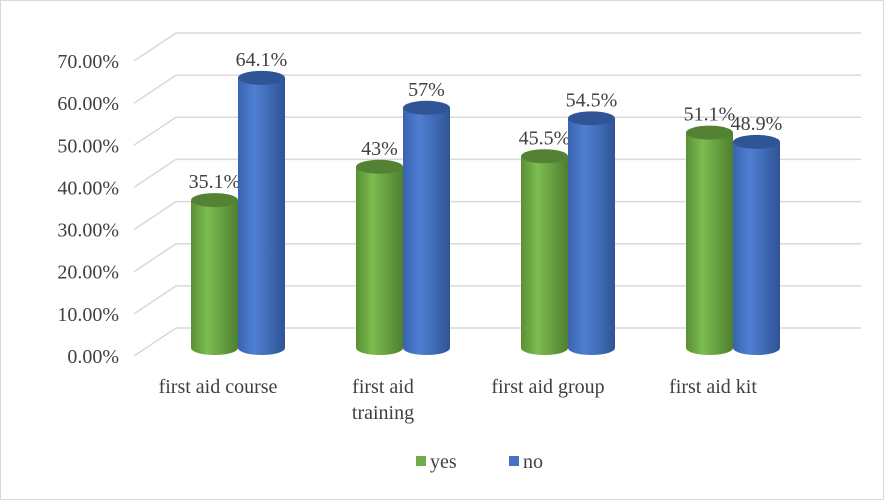  Describe the element at coordinates (93, 357) in the screenshot. I see `y-tick-label: 0.00%` at that location.